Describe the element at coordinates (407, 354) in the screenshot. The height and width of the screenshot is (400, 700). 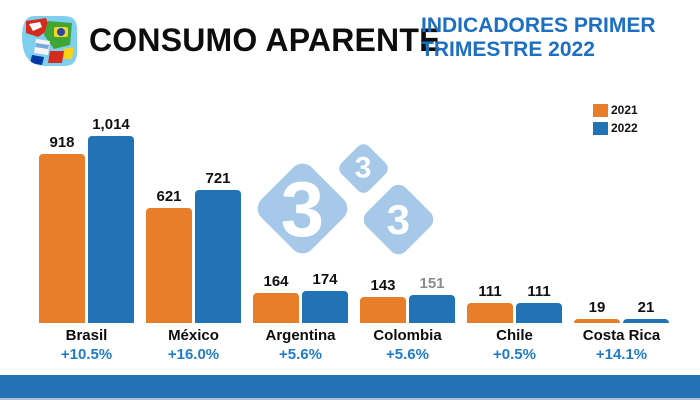
I see `growth-label-colombia: +5.6%` at that location.